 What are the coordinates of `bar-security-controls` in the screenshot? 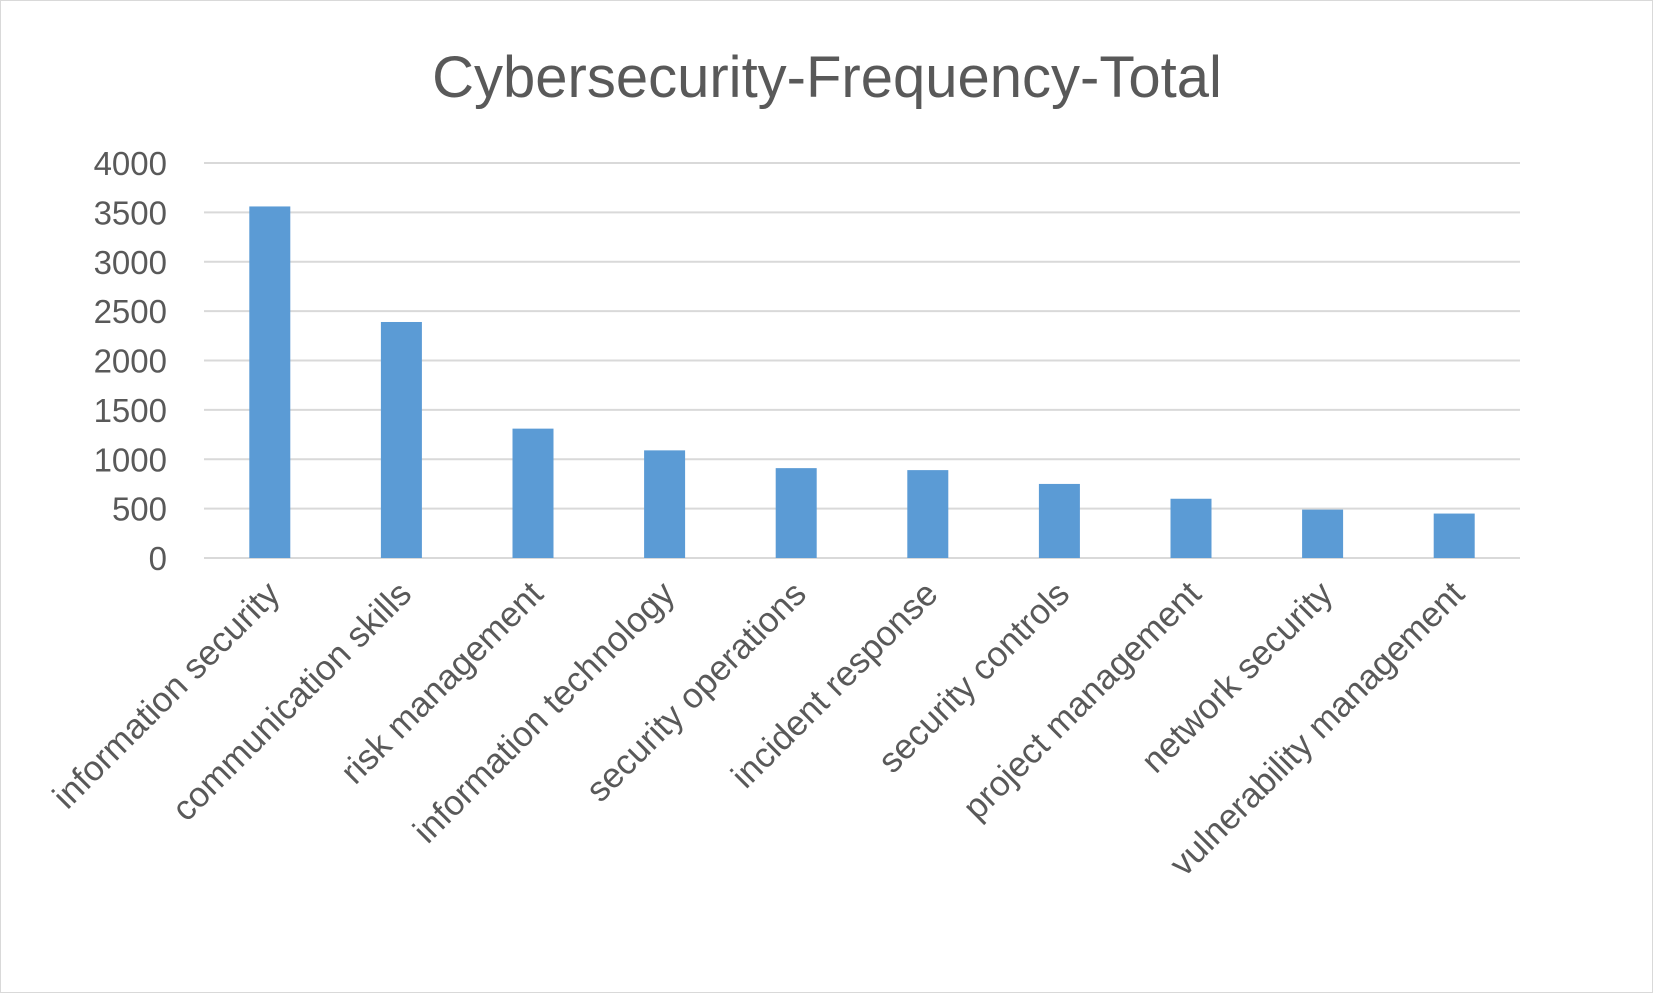 It's located at (1059, 520).